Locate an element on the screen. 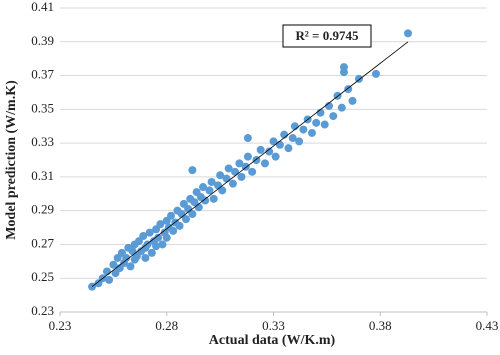 This screenshot has height=355, width=500. x-tick-label: 0.38 is located at coordinates (380, 325).